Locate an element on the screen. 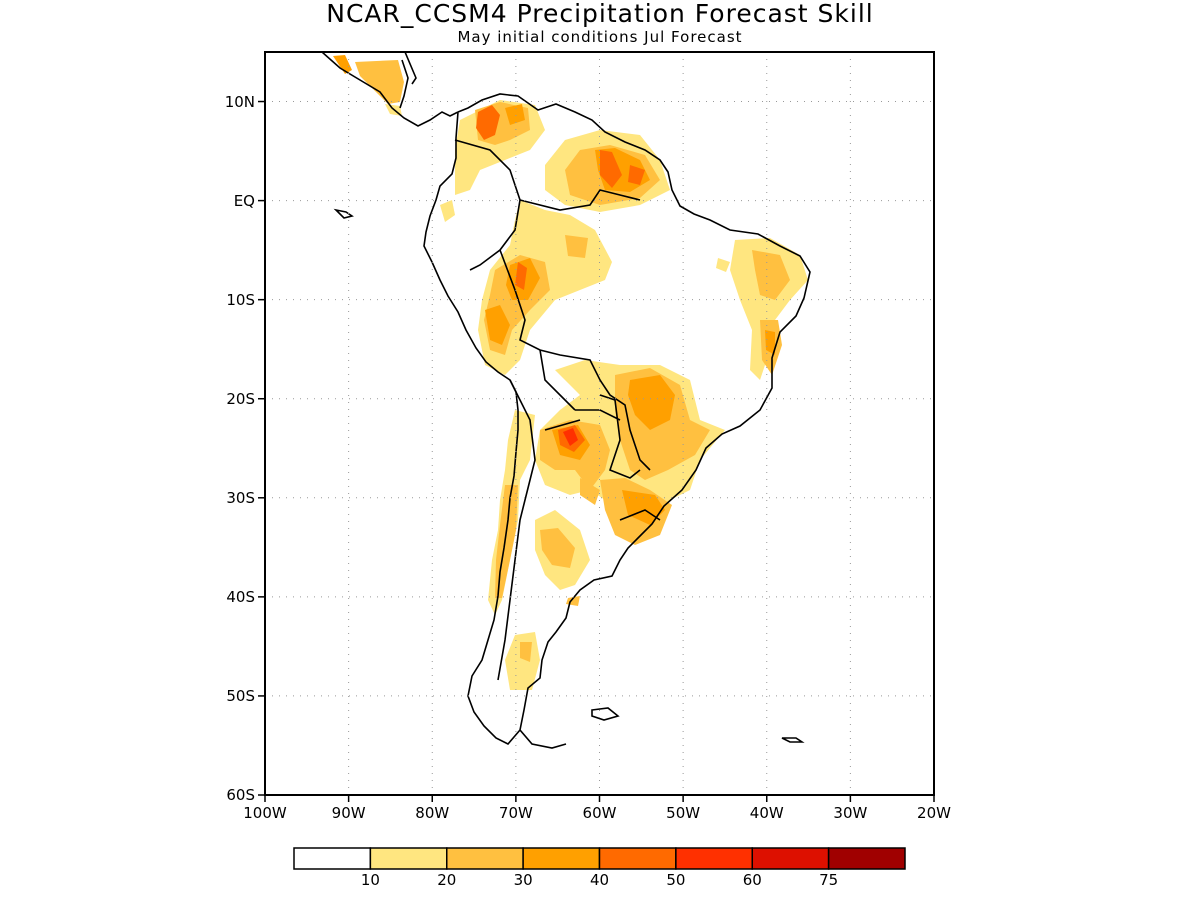 This screenshot has height=900, width=1200. lat-label: 30S is located at coordinates (240, 497).